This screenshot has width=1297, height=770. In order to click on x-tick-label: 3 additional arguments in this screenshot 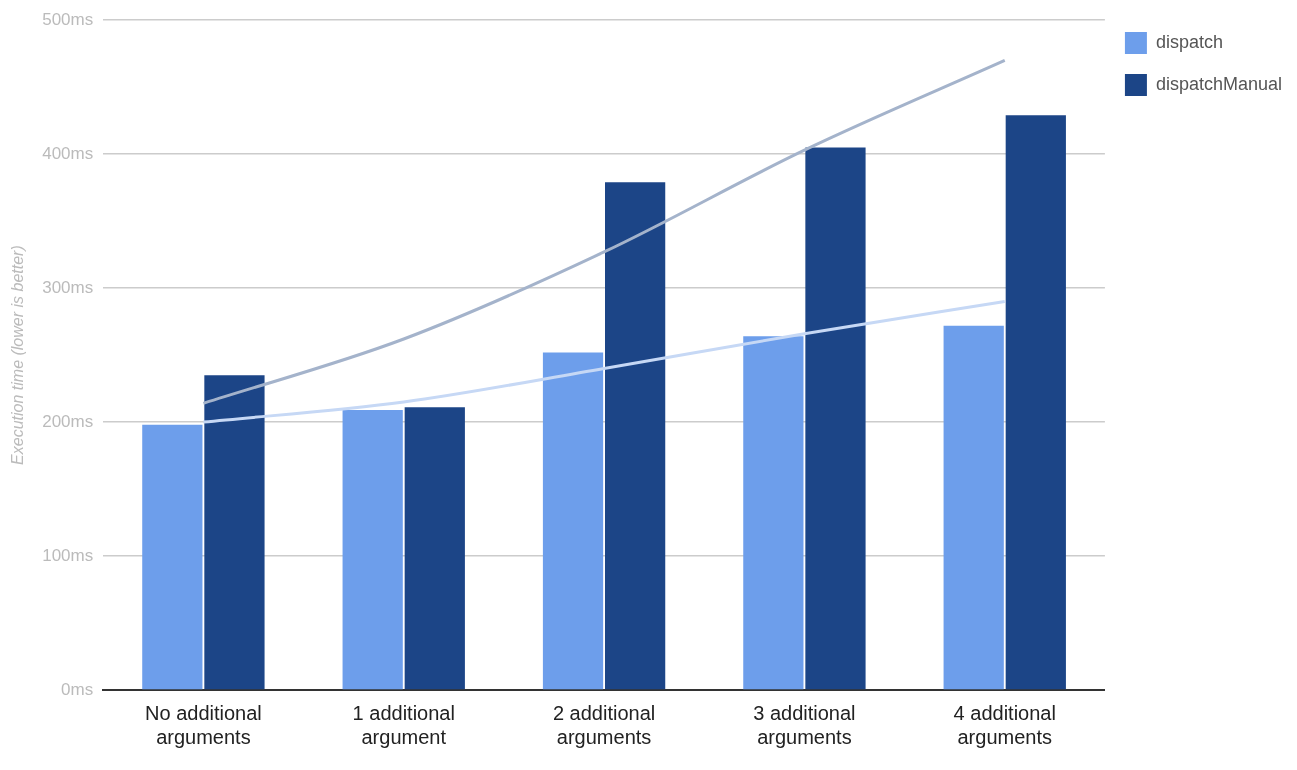, I will do `click(804, 724)`.